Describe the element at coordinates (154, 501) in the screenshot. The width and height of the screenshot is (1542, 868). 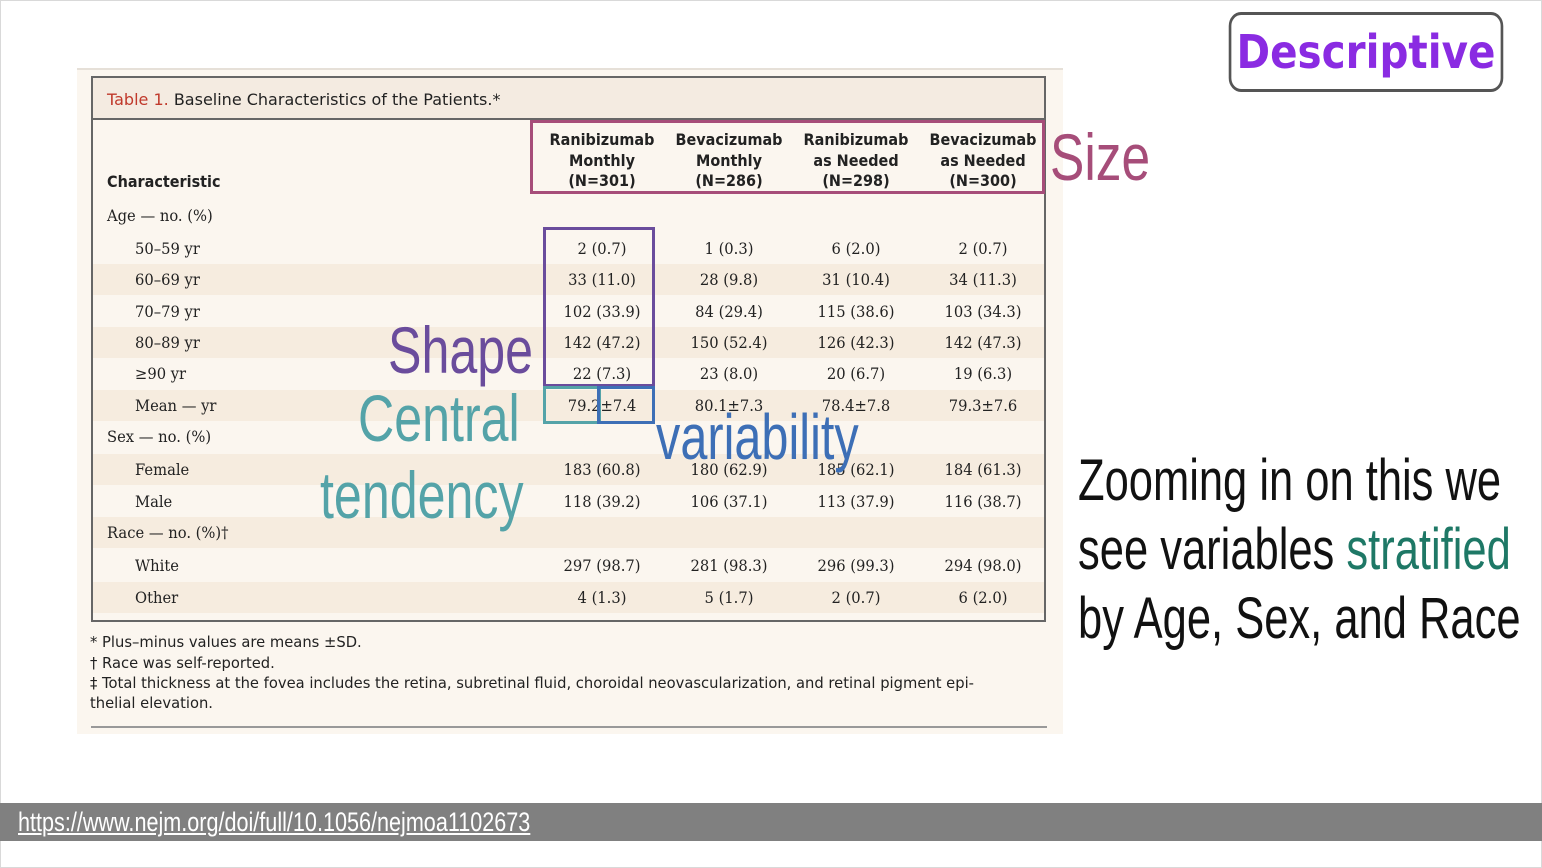
I see `row-label: Male` at that location.